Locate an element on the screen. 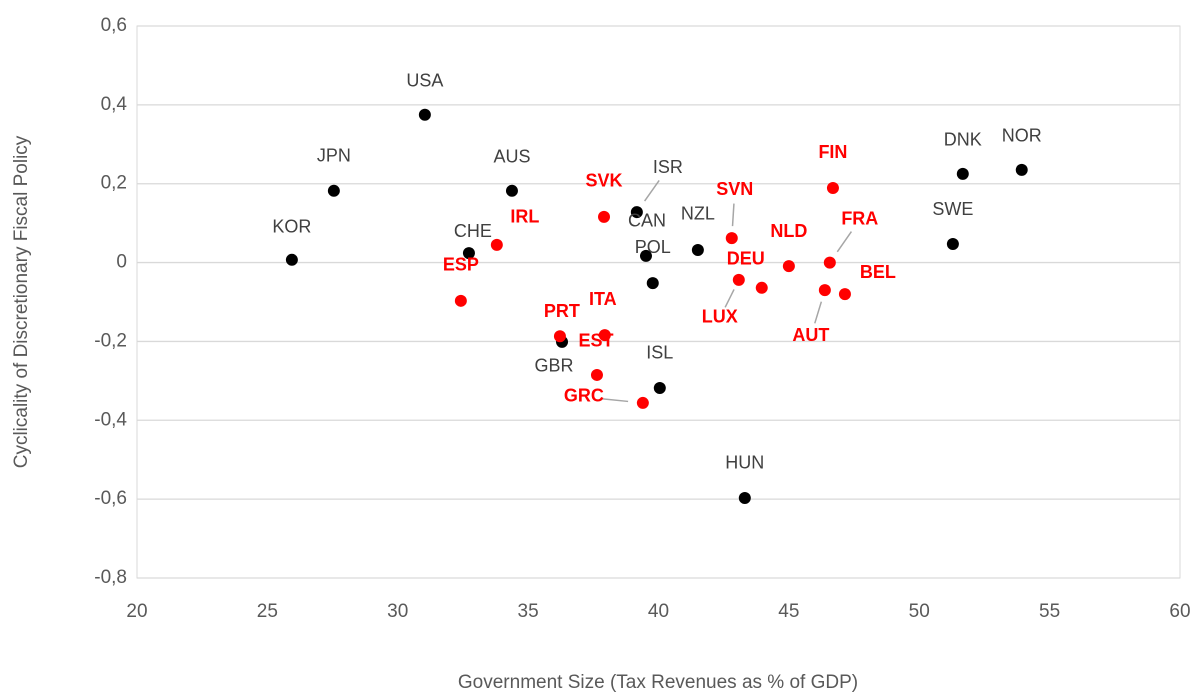 The width and height of the screenshot is (1204, 697). x-tick-label: 60 is located at coordinates (1179, 611).